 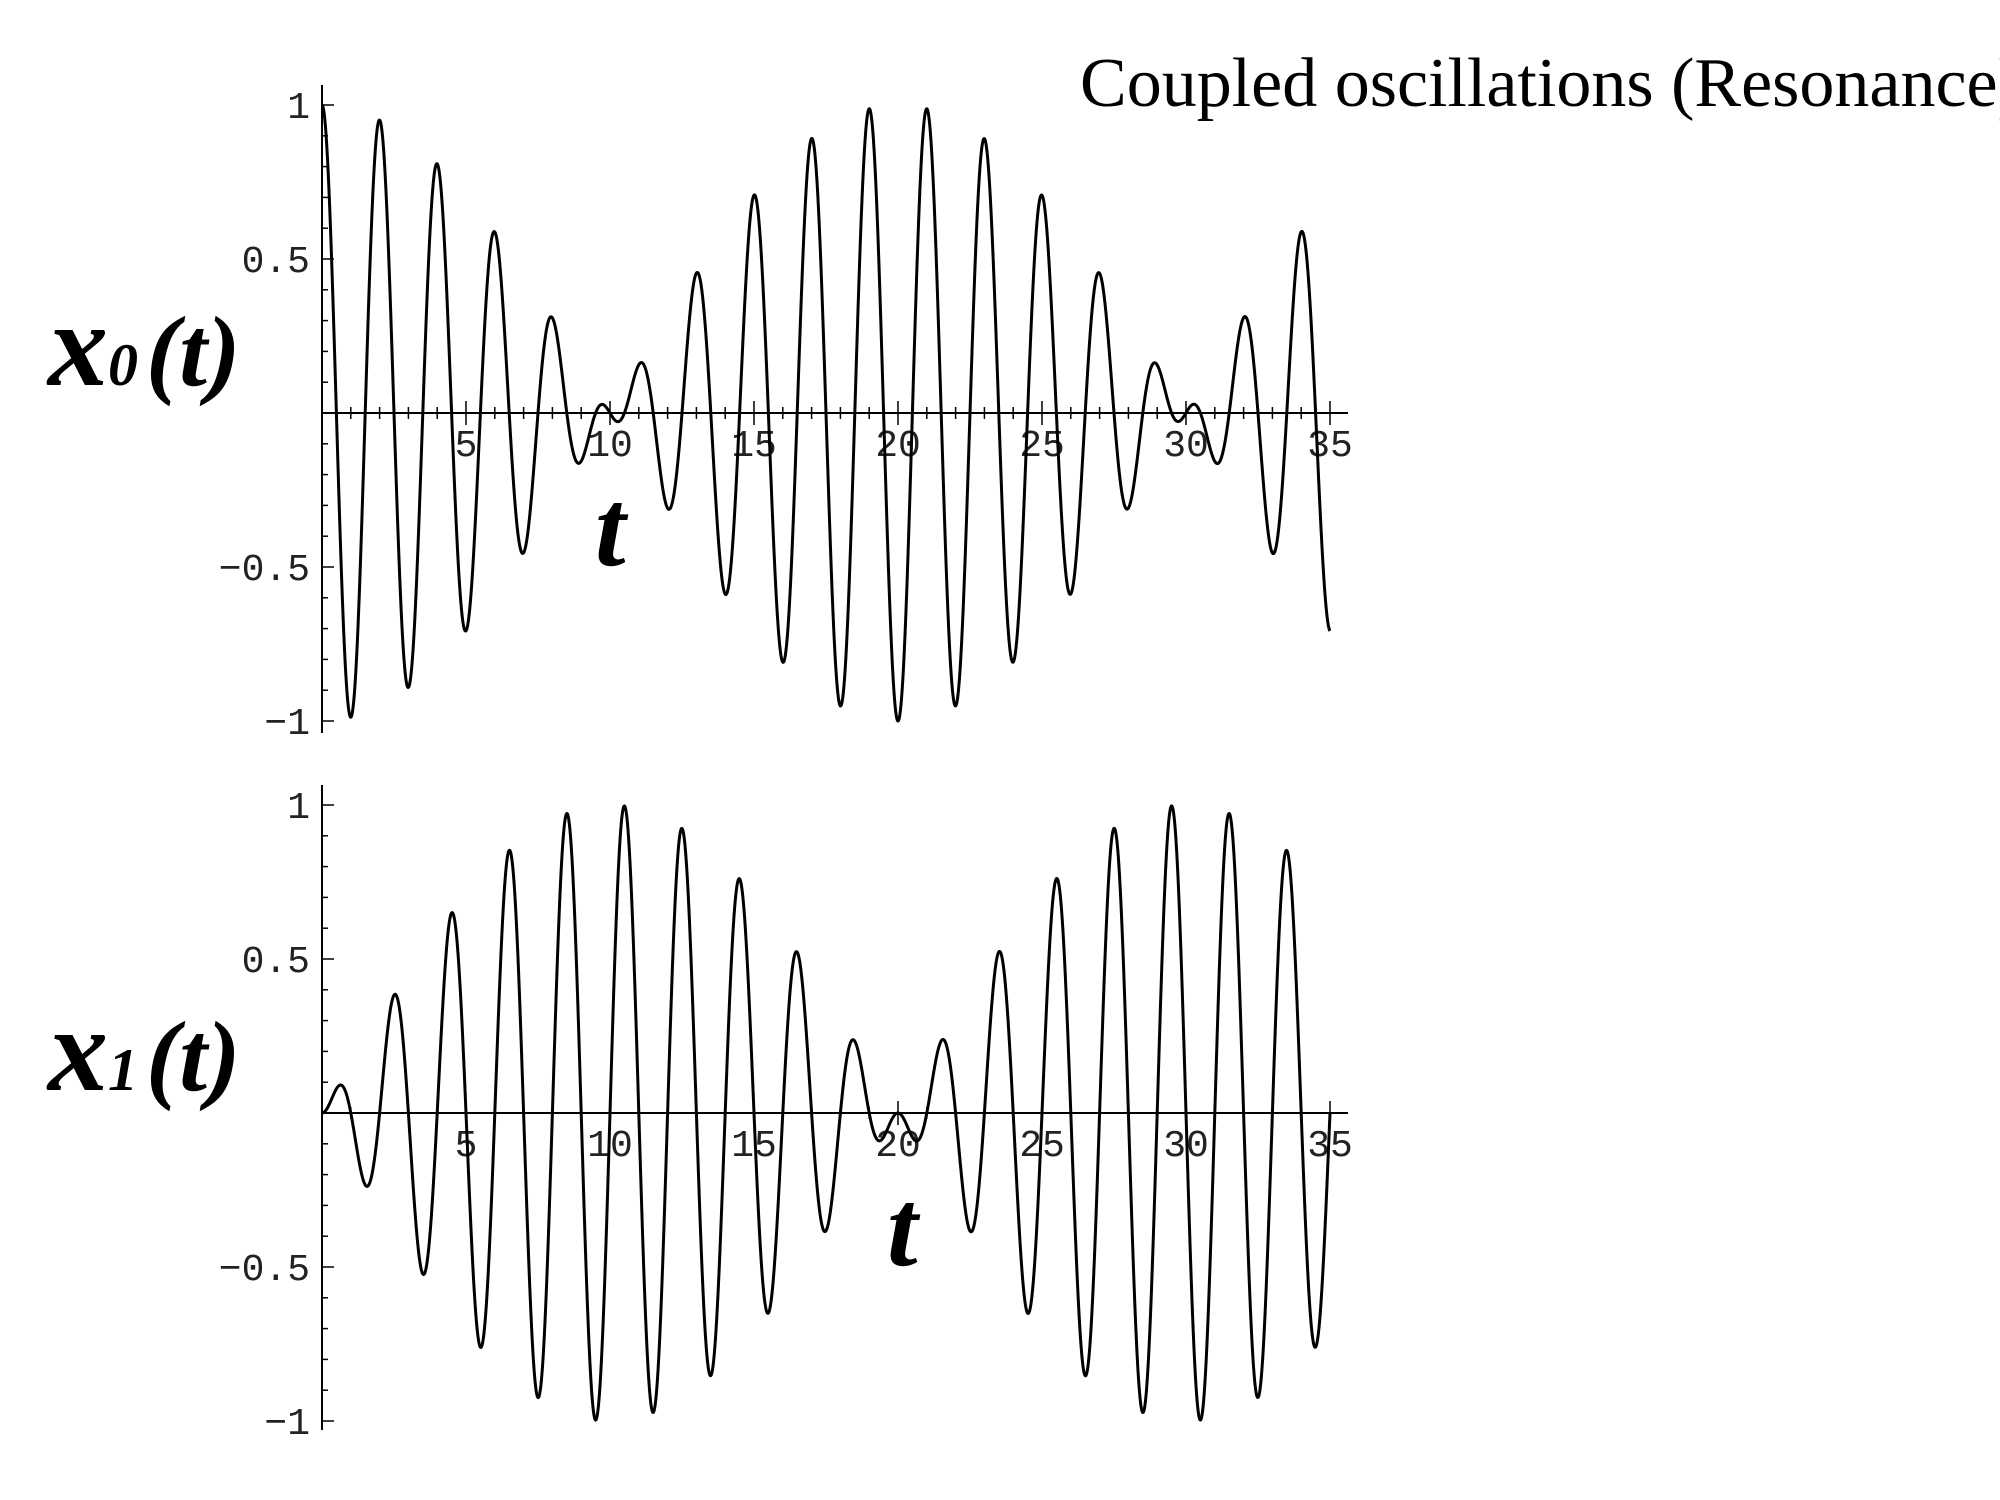 What do you see at coordinates (1330, 446) in the screenshot?
I see `x-tick-label: 35` at bounding box center [1330, 446].